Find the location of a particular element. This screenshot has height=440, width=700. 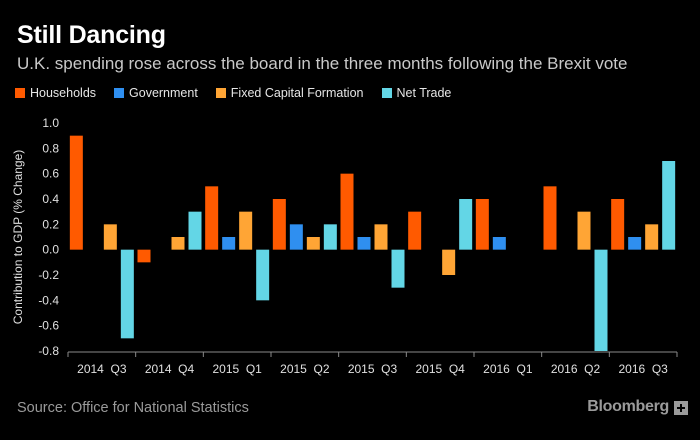

brand-logo: Bloomberg is located at coordinates (628, 406).